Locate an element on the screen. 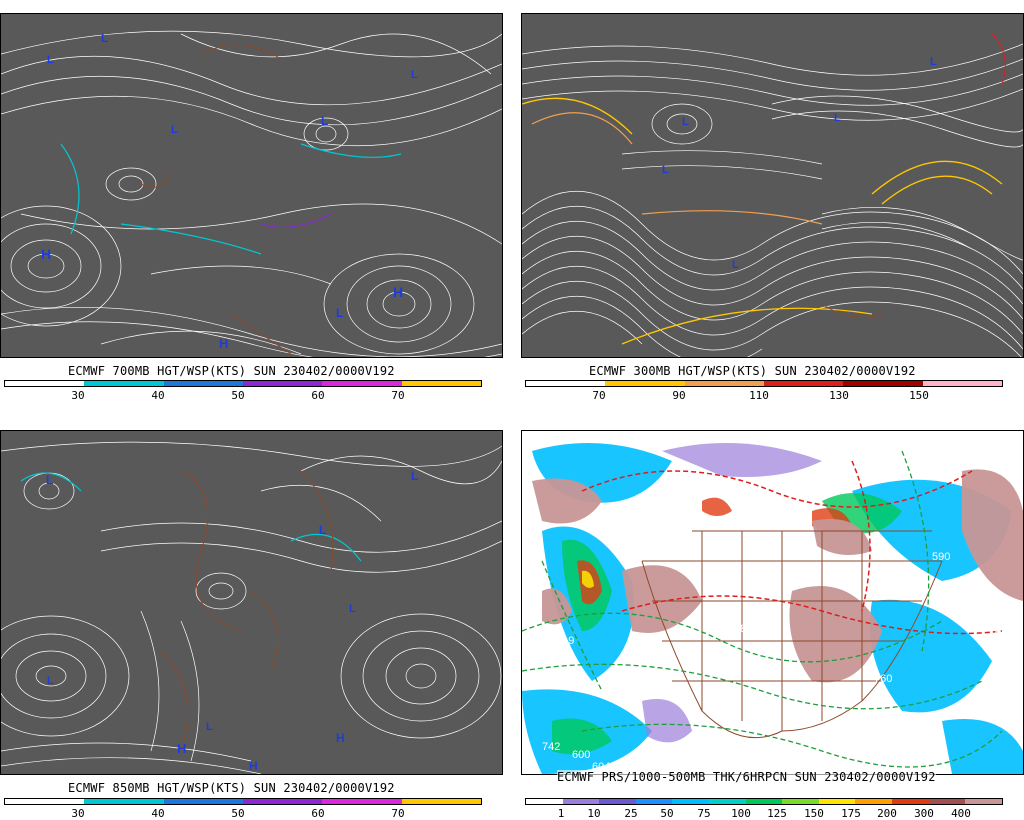  colorbar-tick: 1 is located at coordinates (561, 813).